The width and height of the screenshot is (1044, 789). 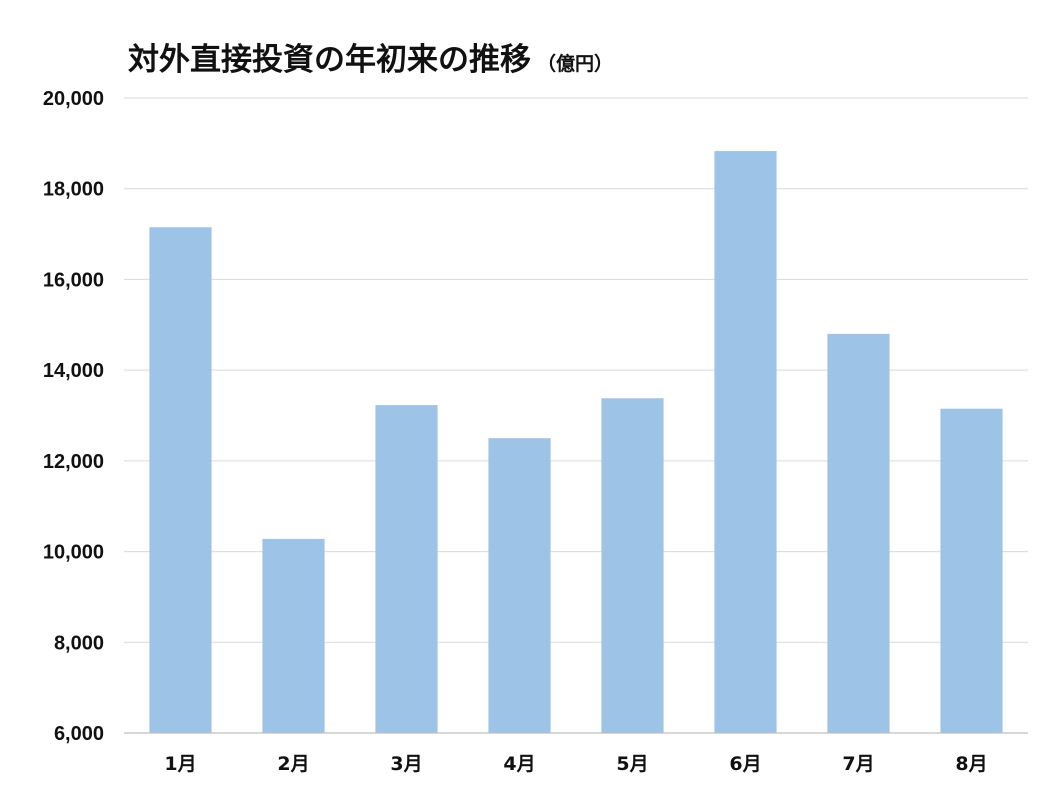 What do you see at coordinates (858, 764) in the screenshot?
I see `x-category-label: 7月` at bounding box center [858, 764].